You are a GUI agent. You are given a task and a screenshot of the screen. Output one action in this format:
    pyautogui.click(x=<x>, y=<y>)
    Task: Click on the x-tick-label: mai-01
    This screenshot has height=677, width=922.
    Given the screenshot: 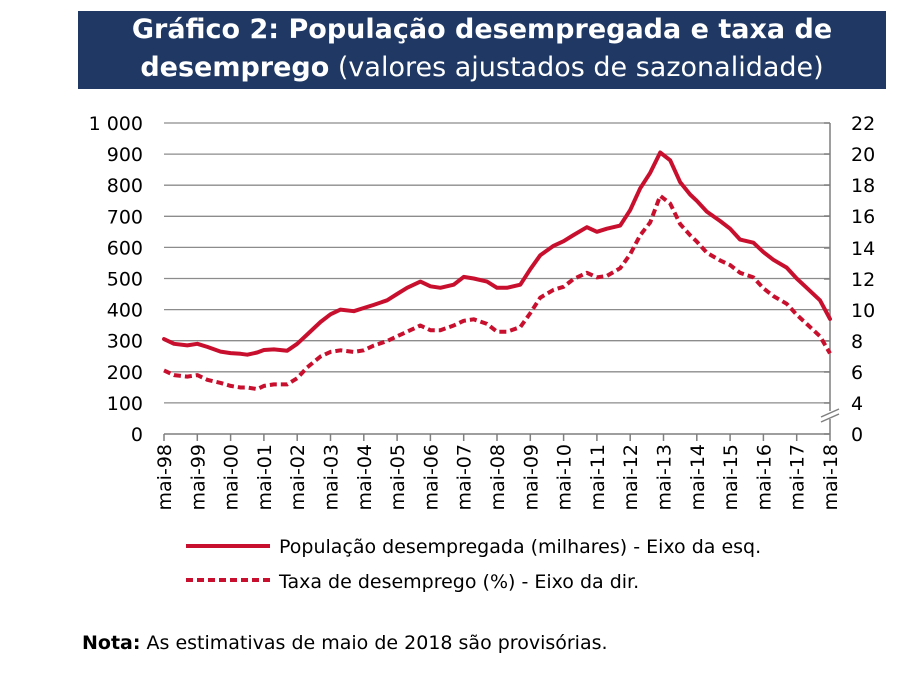 What is the action you would take?
    pyautogui.click(x=265, y=477)
    